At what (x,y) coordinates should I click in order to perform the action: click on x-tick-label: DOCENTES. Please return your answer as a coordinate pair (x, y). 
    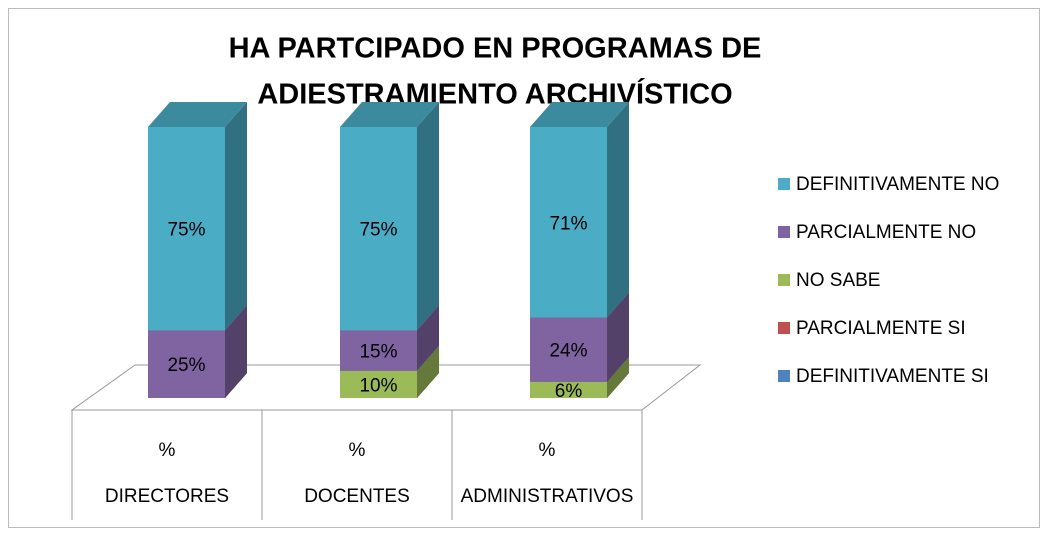
    Looking at the image, I should click on (357, 496).